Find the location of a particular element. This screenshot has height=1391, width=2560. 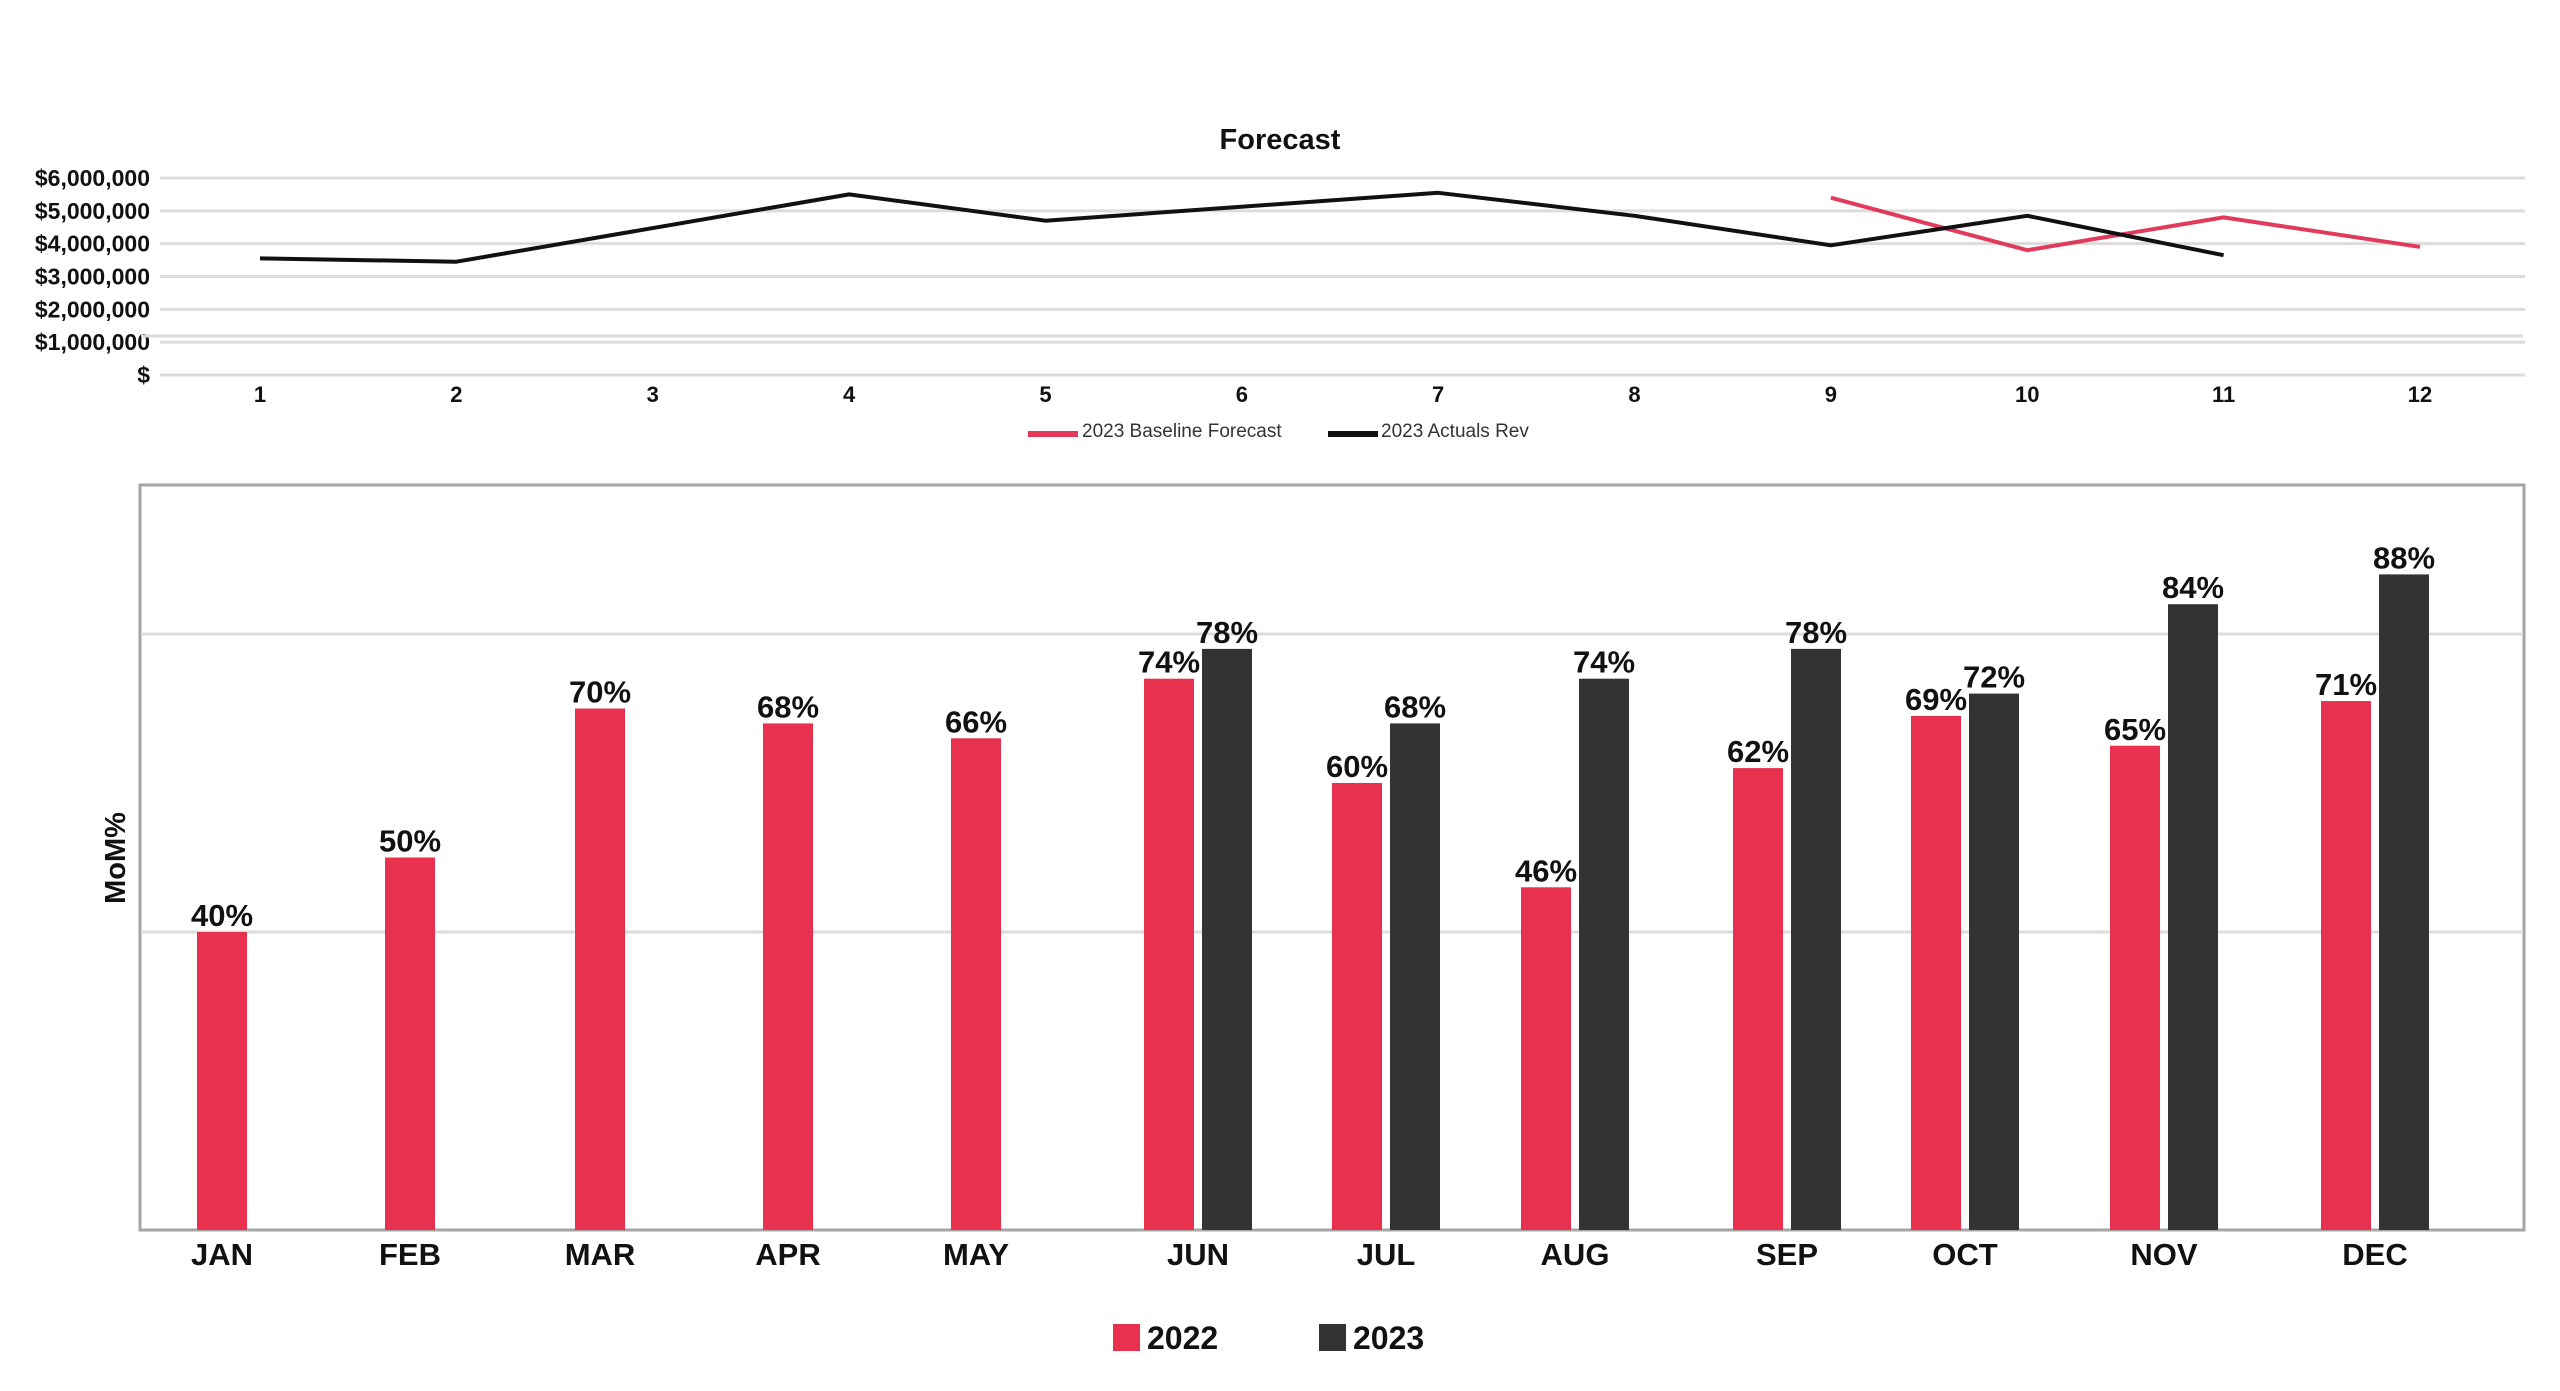

bar-2022-jan is located at coordinates (222, 1081).